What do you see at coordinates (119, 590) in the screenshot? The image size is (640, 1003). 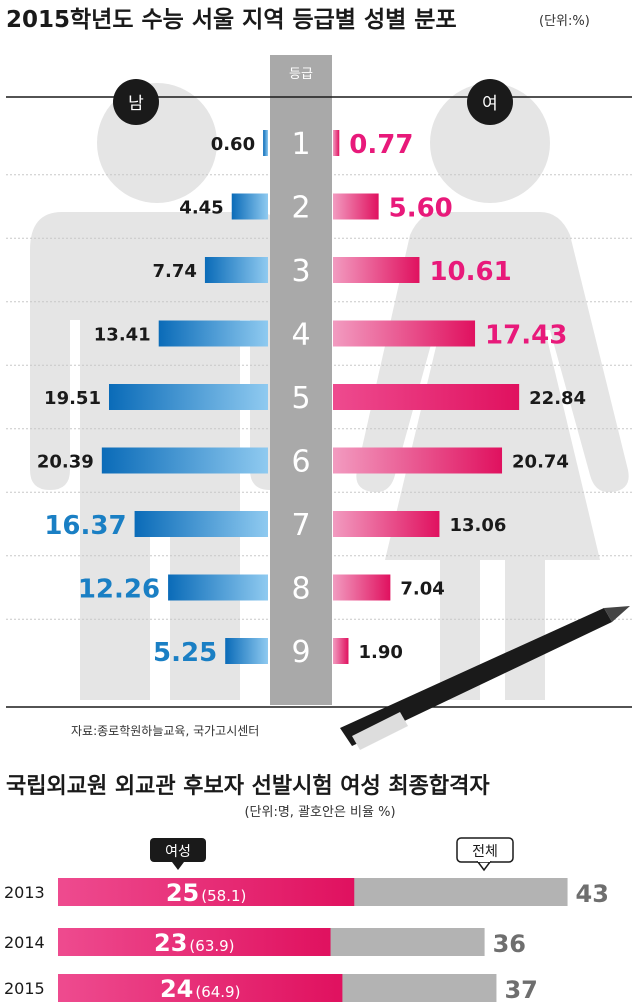 I see `male-value-label: 12.26` at bounding box center [119, 590].